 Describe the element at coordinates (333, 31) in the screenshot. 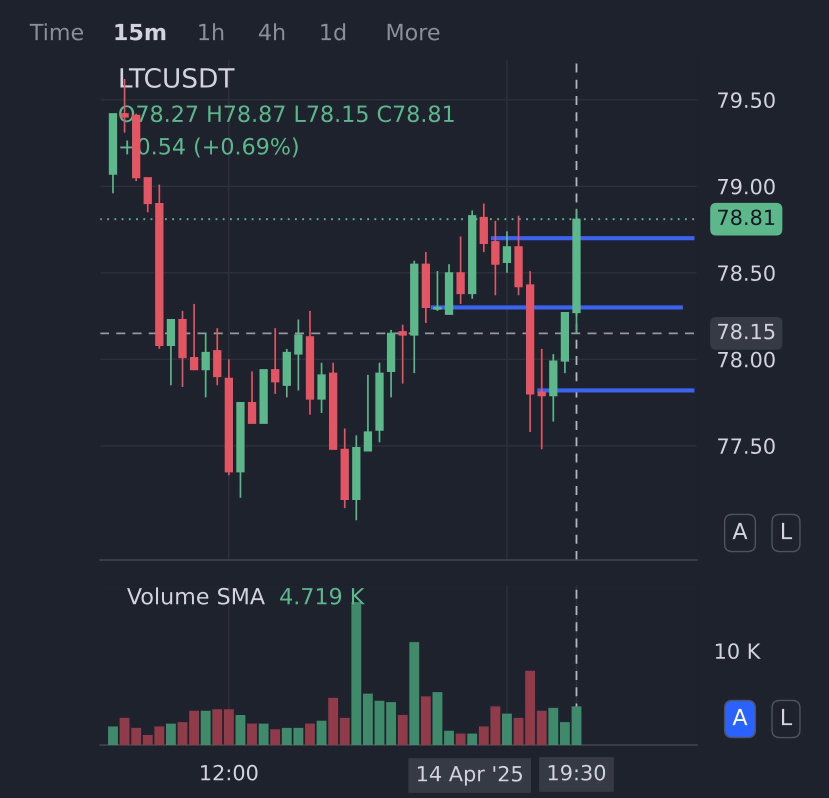

I see `text: 1d` at that location.